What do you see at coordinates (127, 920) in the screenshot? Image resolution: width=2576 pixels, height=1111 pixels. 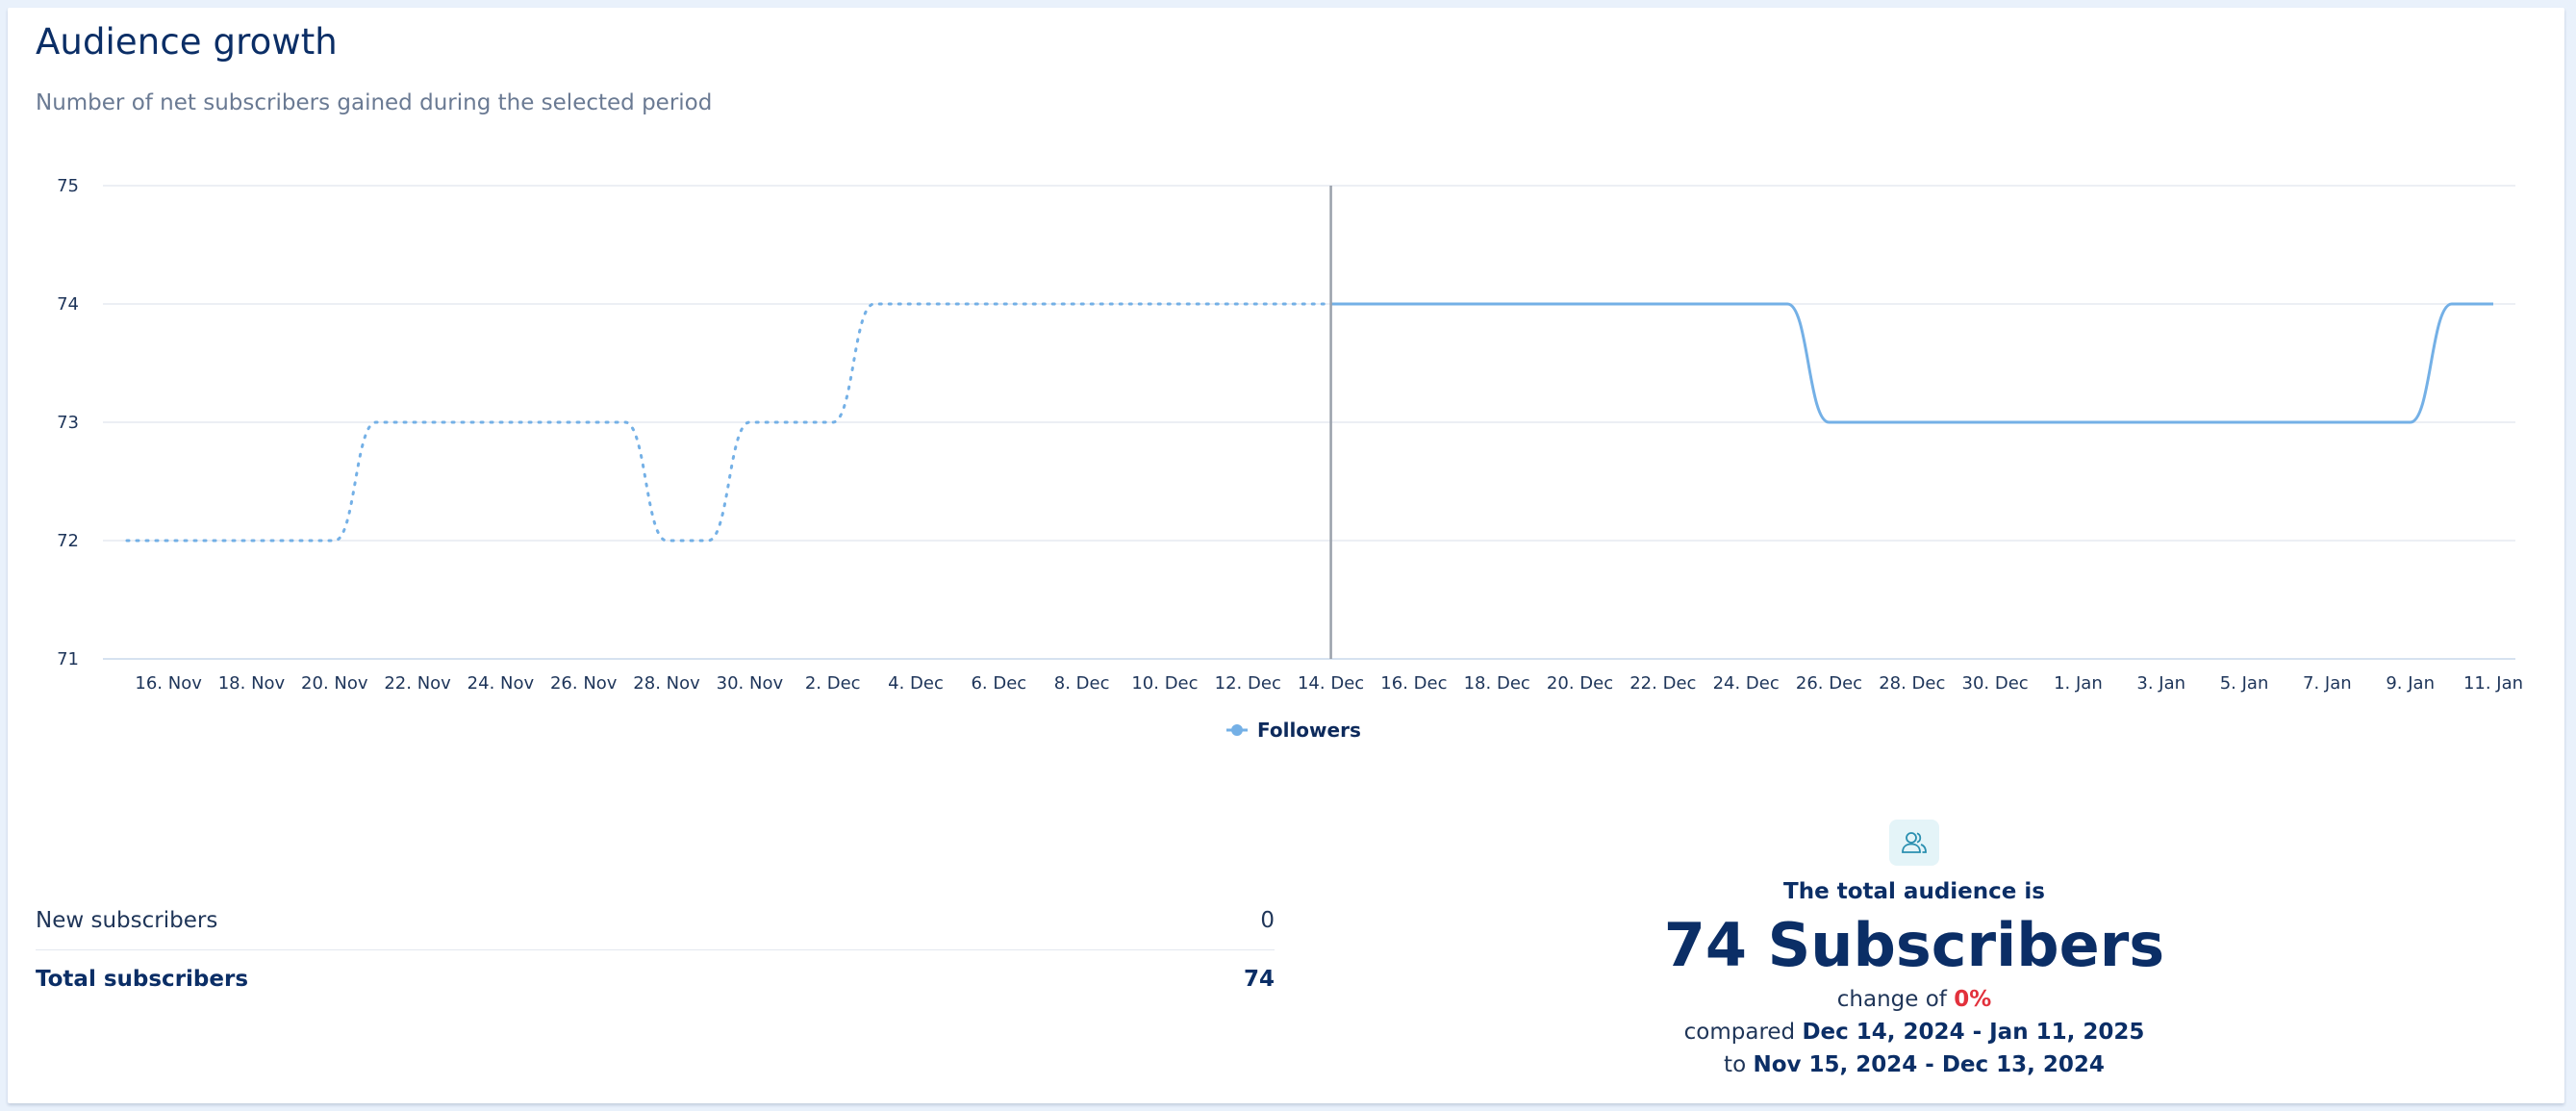 I see `new-subscribers-label: New subscribers` at bounding box center [127, 920].